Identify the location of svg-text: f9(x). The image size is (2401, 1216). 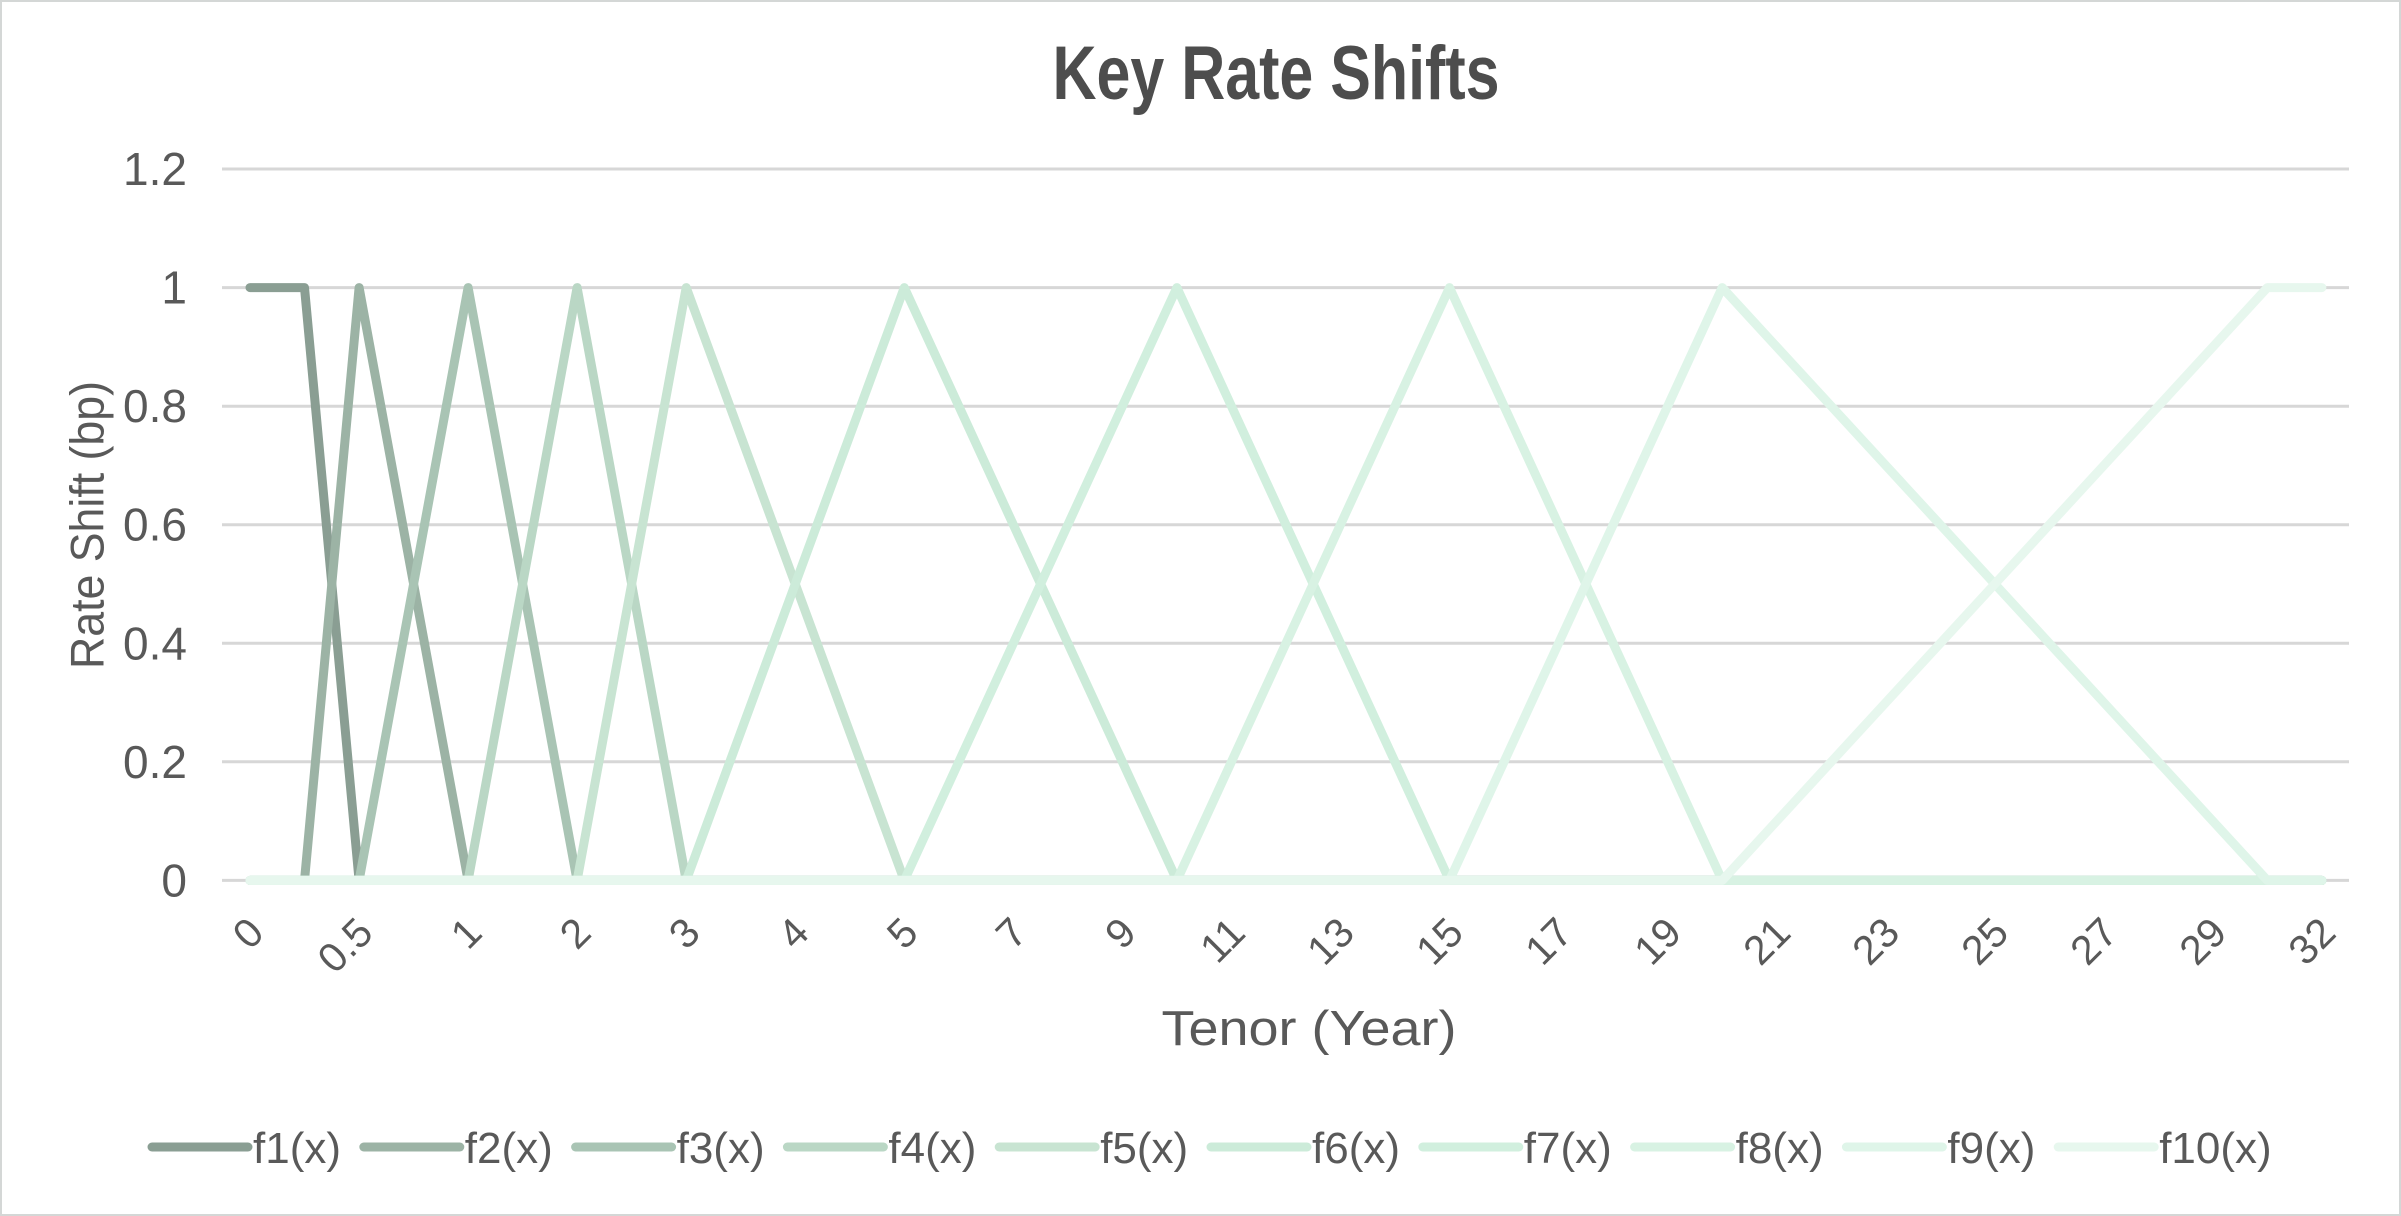
(1991, 1148).